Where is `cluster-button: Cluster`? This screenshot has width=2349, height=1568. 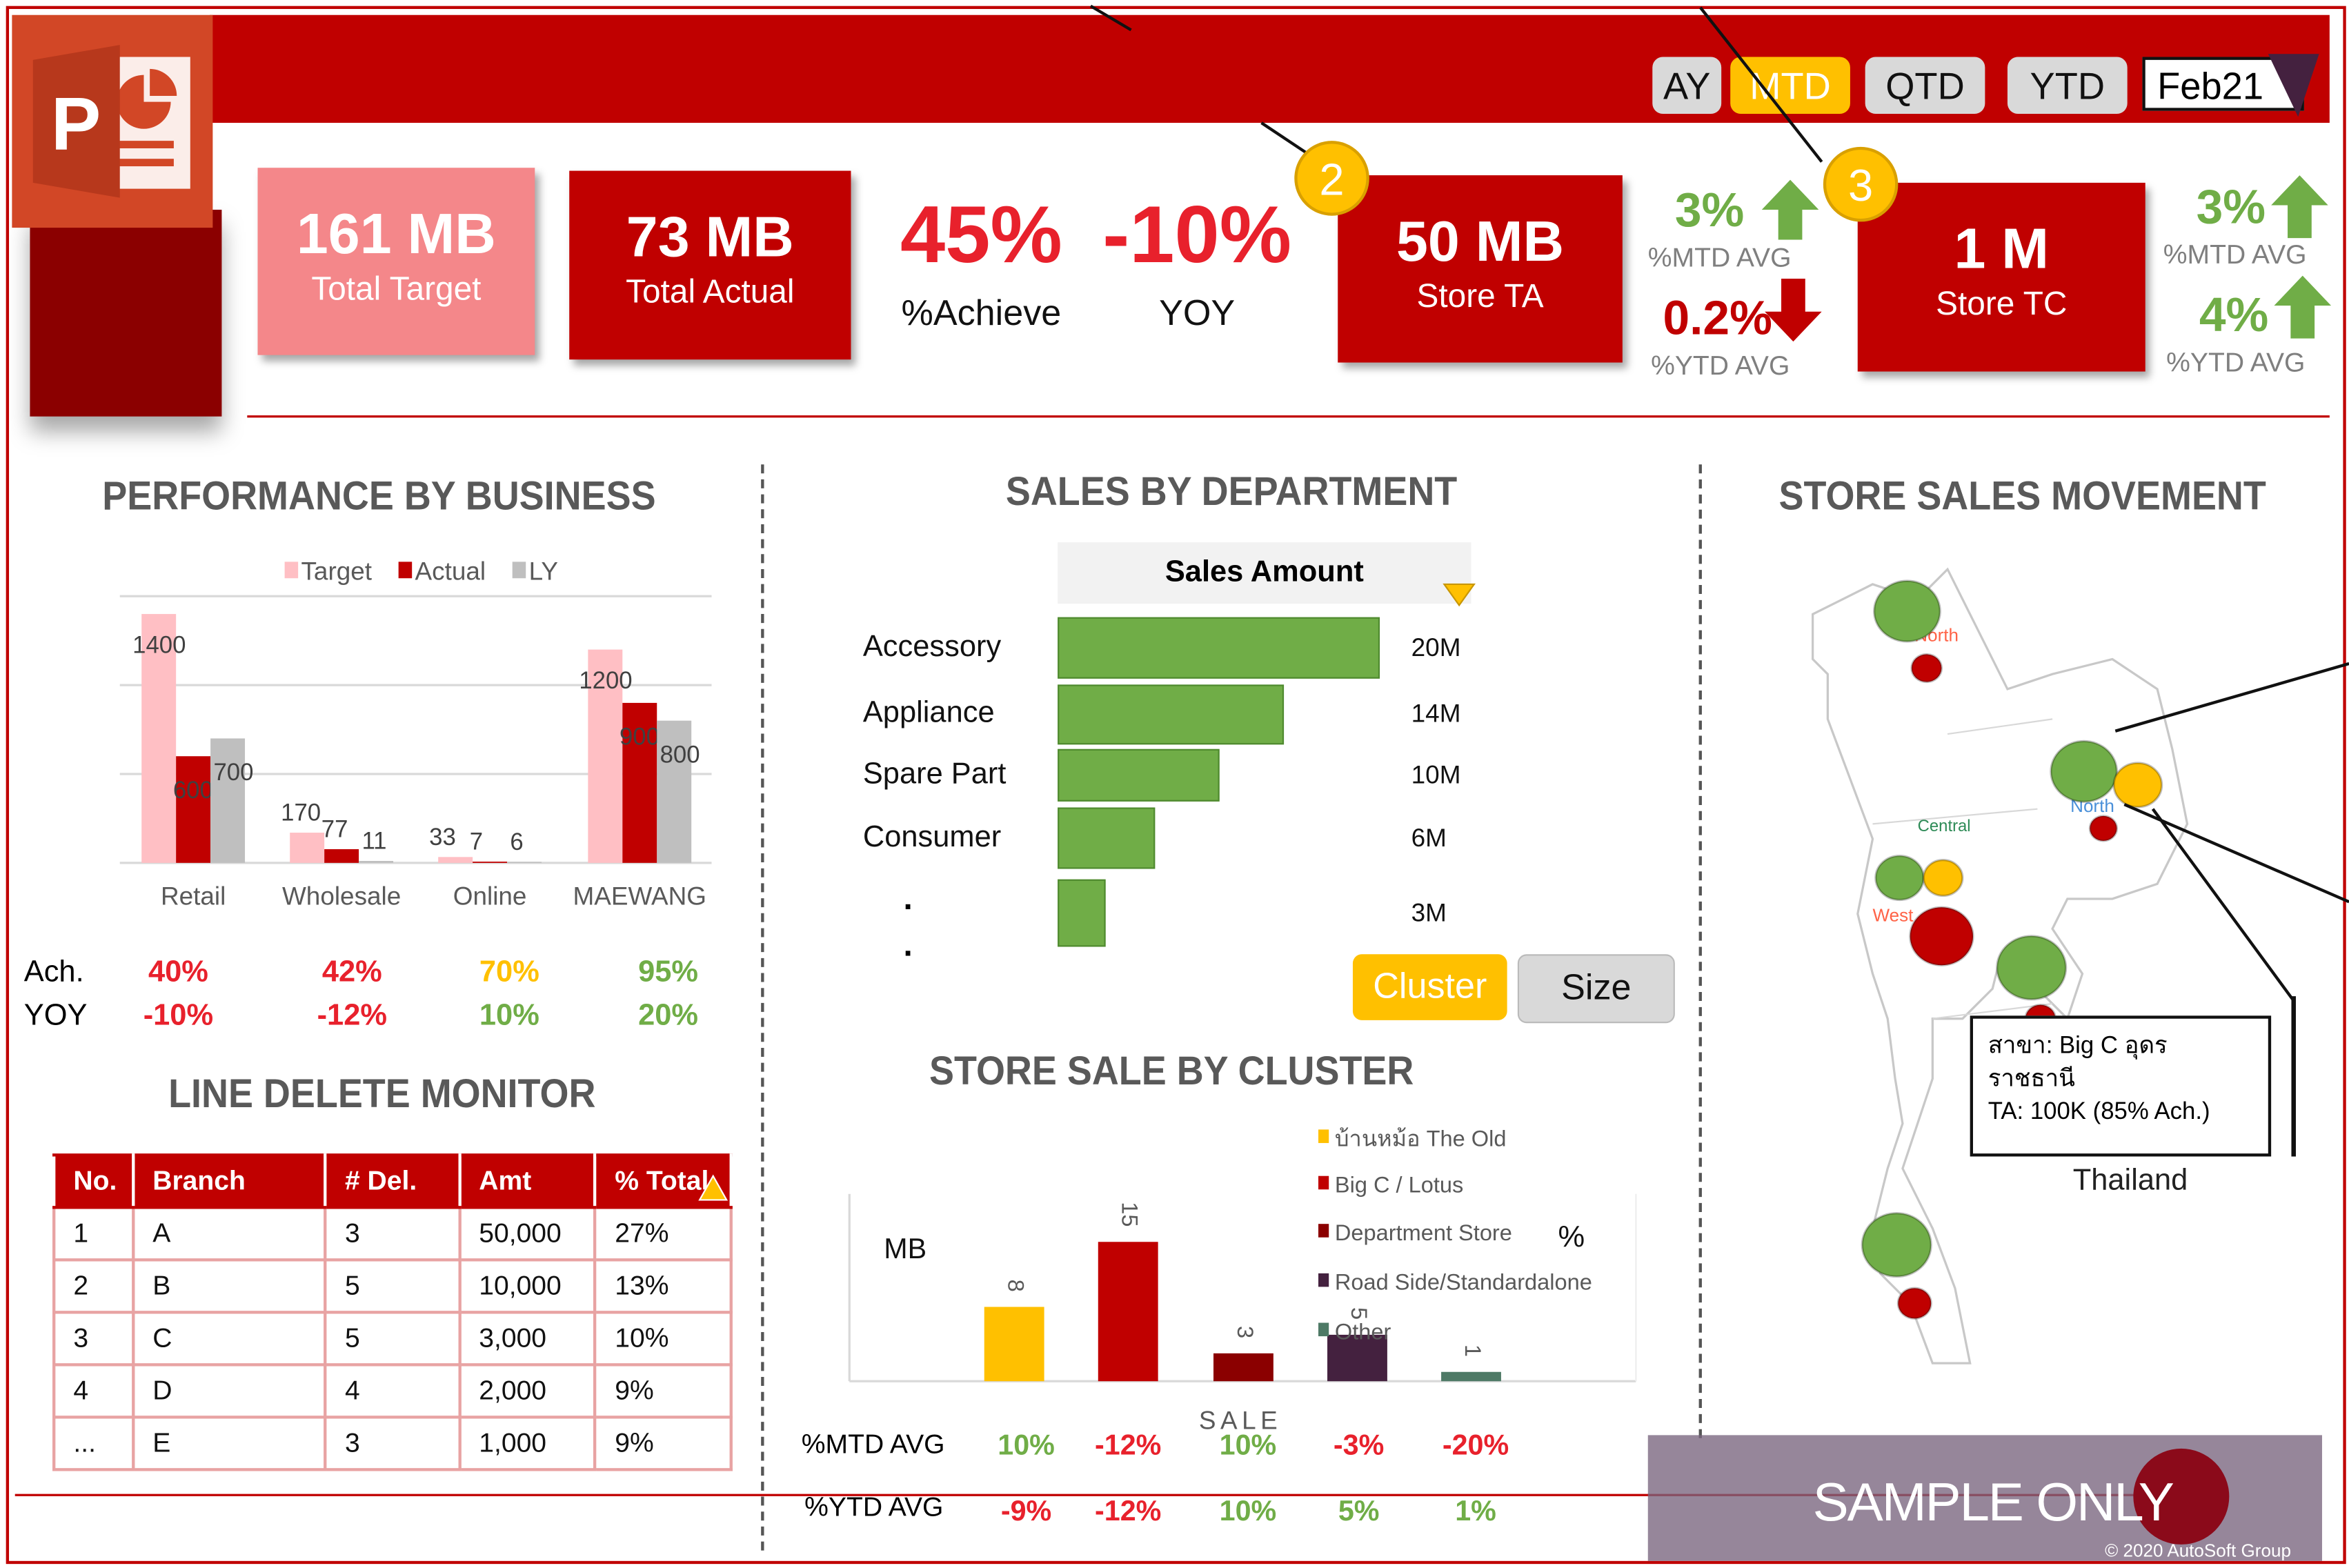
cluster-button: Cluster is located at coordinates (1429, 987).